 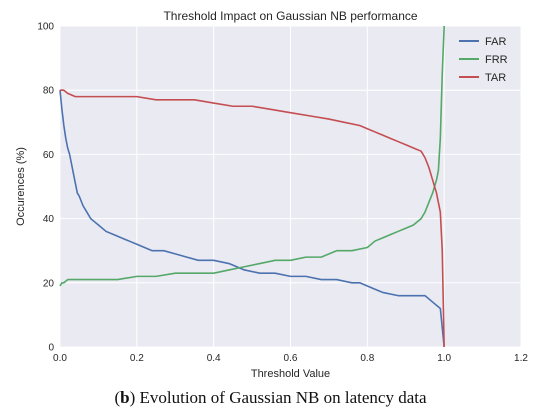 What do you see at coordinates (125, 397) in the screenshot?
I see `caption-label: b` at bounding box center [125, 397].